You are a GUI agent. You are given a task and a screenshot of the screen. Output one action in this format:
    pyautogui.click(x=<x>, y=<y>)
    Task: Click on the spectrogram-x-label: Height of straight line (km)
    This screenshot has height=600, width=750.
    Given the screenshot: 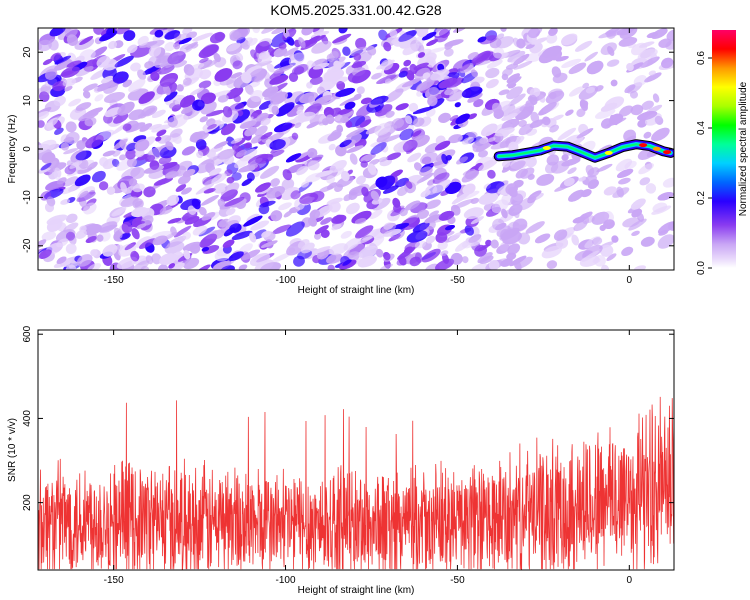 What is the action you would take?
    pyautogui.click(x=356, y=290)
    